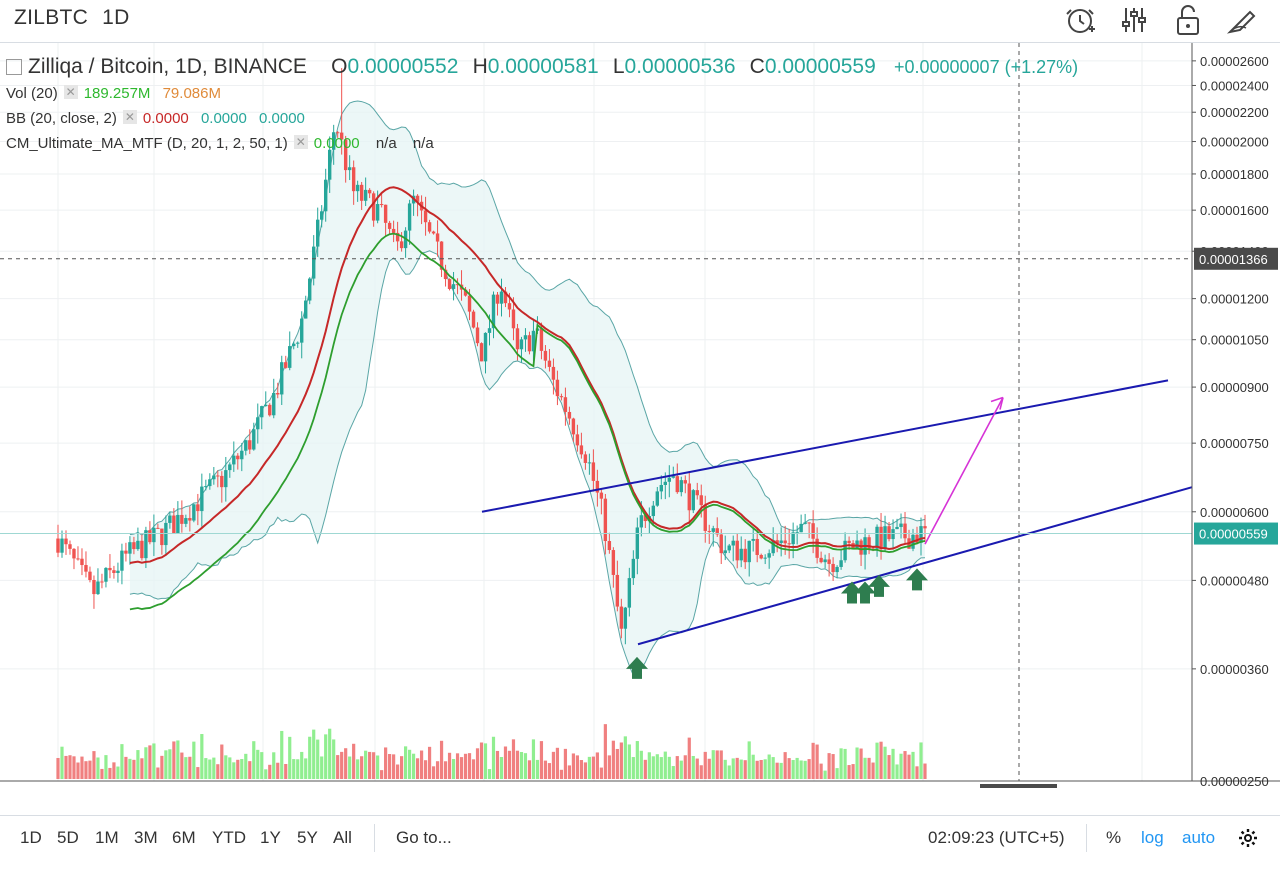 The height and width of the screenshot is (875, 1280). I want to click on volume-remove-icon: ✕, so click(70, 92).